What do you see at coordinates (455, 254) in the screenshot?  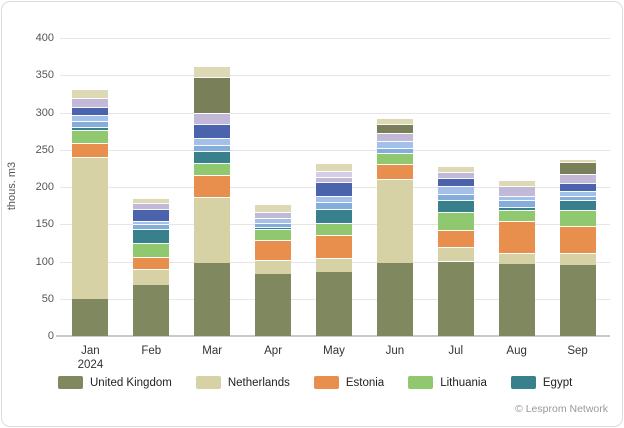 I see `bar-segment-netherlands-jul` at bounding box center [455, 254].